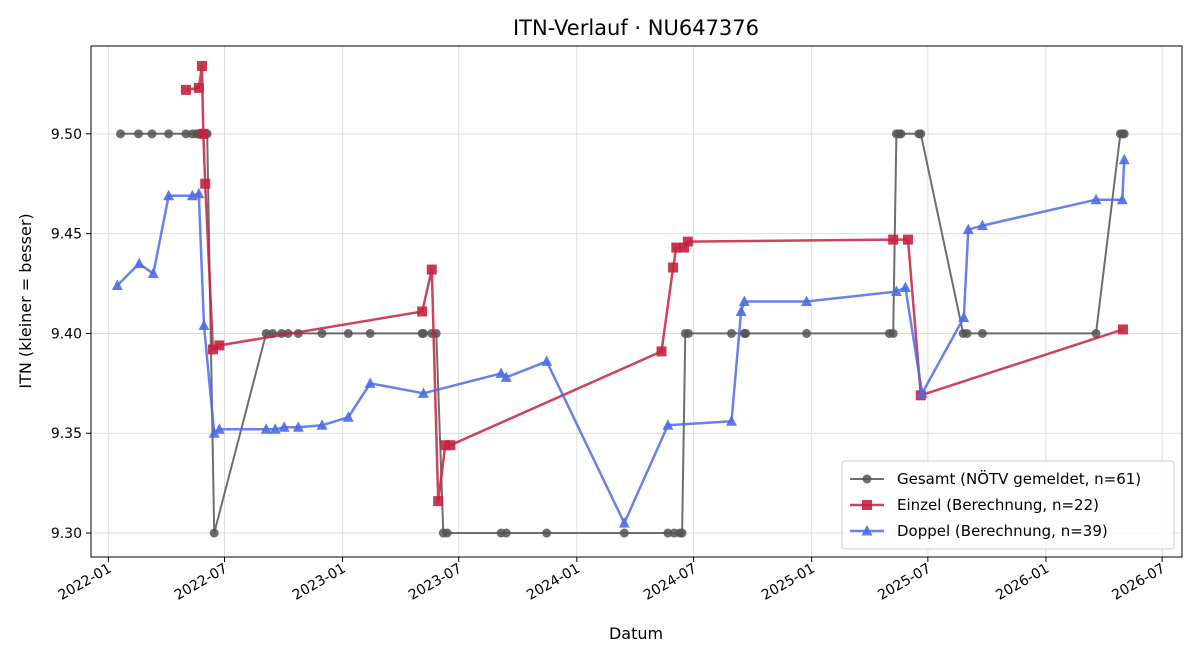  I want to click on y-tick-label: 9.35, so click(66, 434).